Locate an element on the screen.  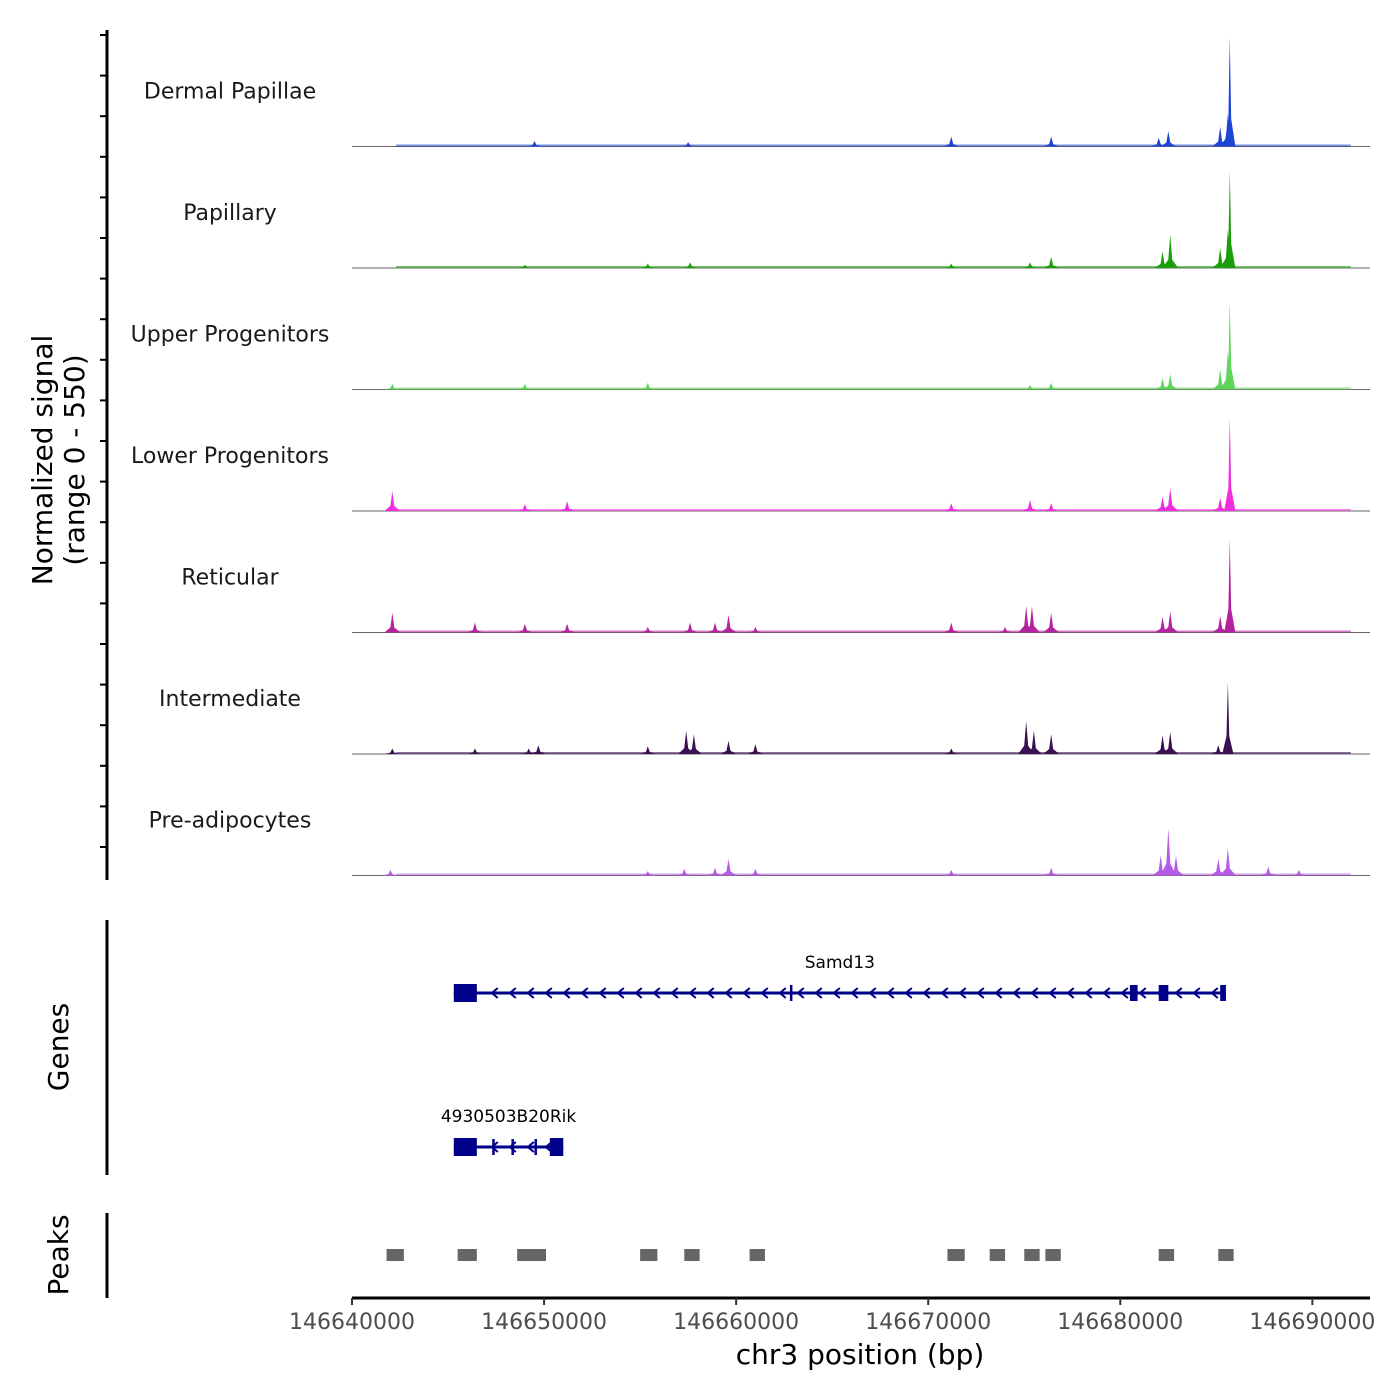
y-axis-title: Normalized signal (range 0 - 550) is located at coordinates (58, 460).